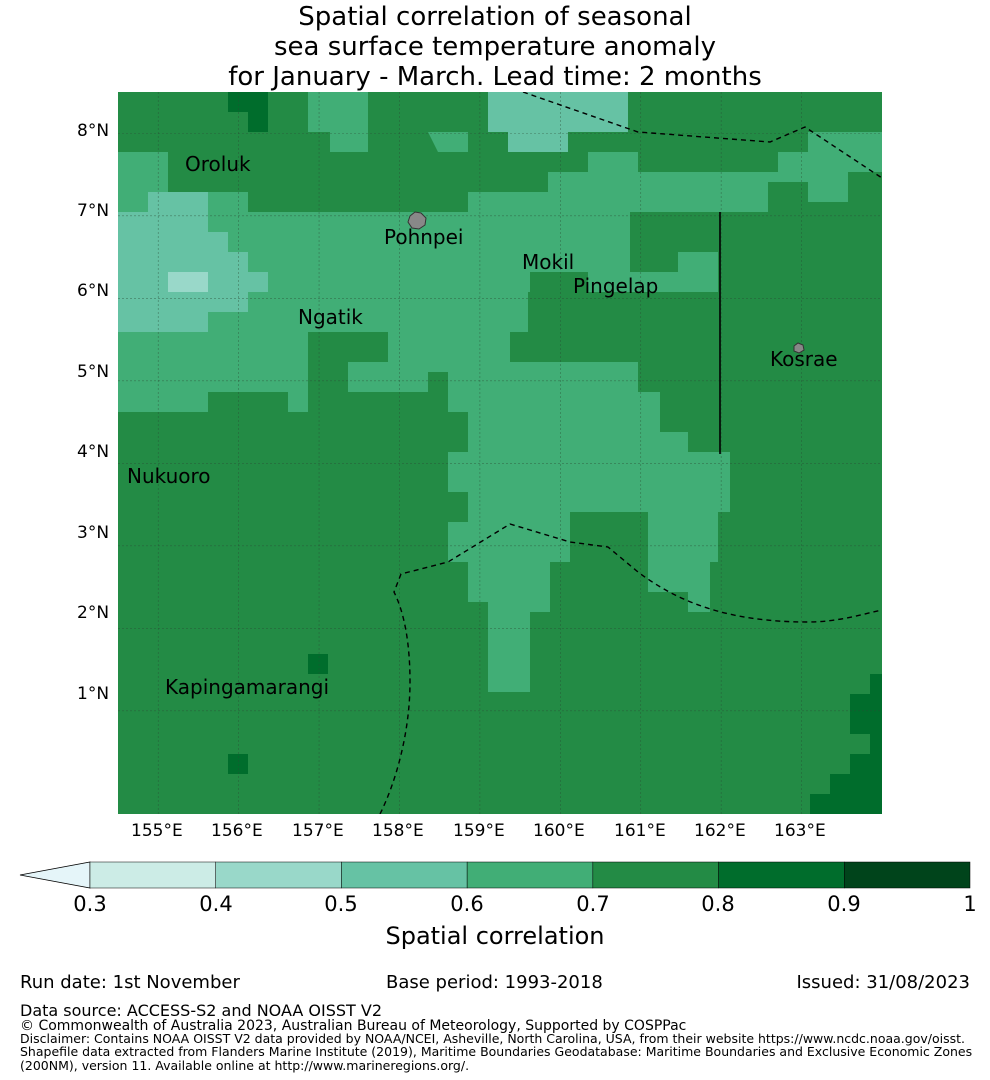  I want to click on title-line-3: for January - March. Lead time: 2 months, so click(495, 77).